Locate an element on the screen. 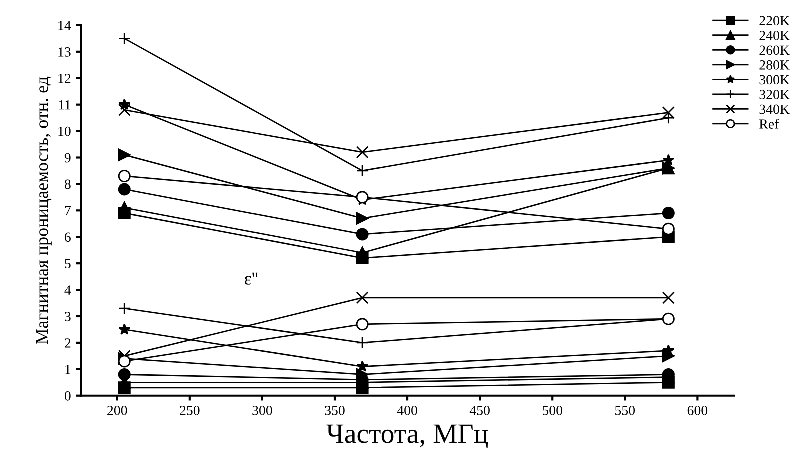 The image size is (811, 463). y-tick-label: 11 is located at coordinates (65, 105).